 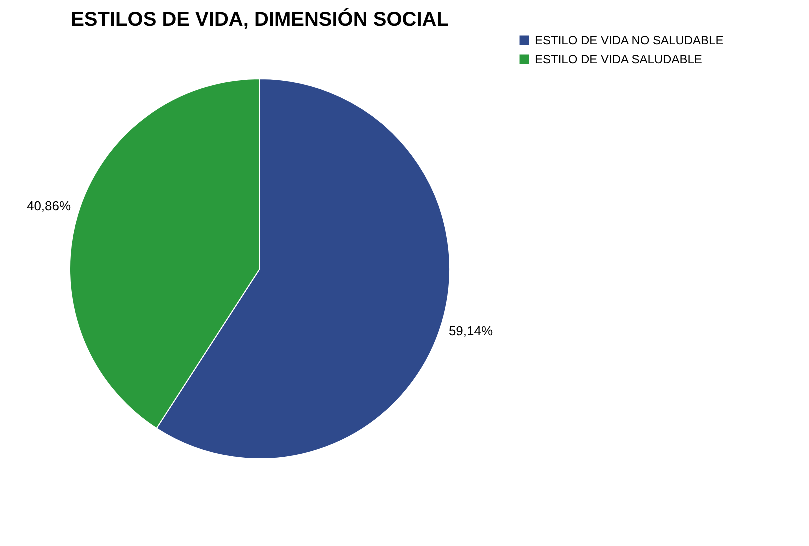 What do you see at coordinates (260, 19) in the screenshot?
I see `chart-title: ESTILOS DE VIDA, DIMENSIÓN SOCIAL` at bounding box center [260, 19].